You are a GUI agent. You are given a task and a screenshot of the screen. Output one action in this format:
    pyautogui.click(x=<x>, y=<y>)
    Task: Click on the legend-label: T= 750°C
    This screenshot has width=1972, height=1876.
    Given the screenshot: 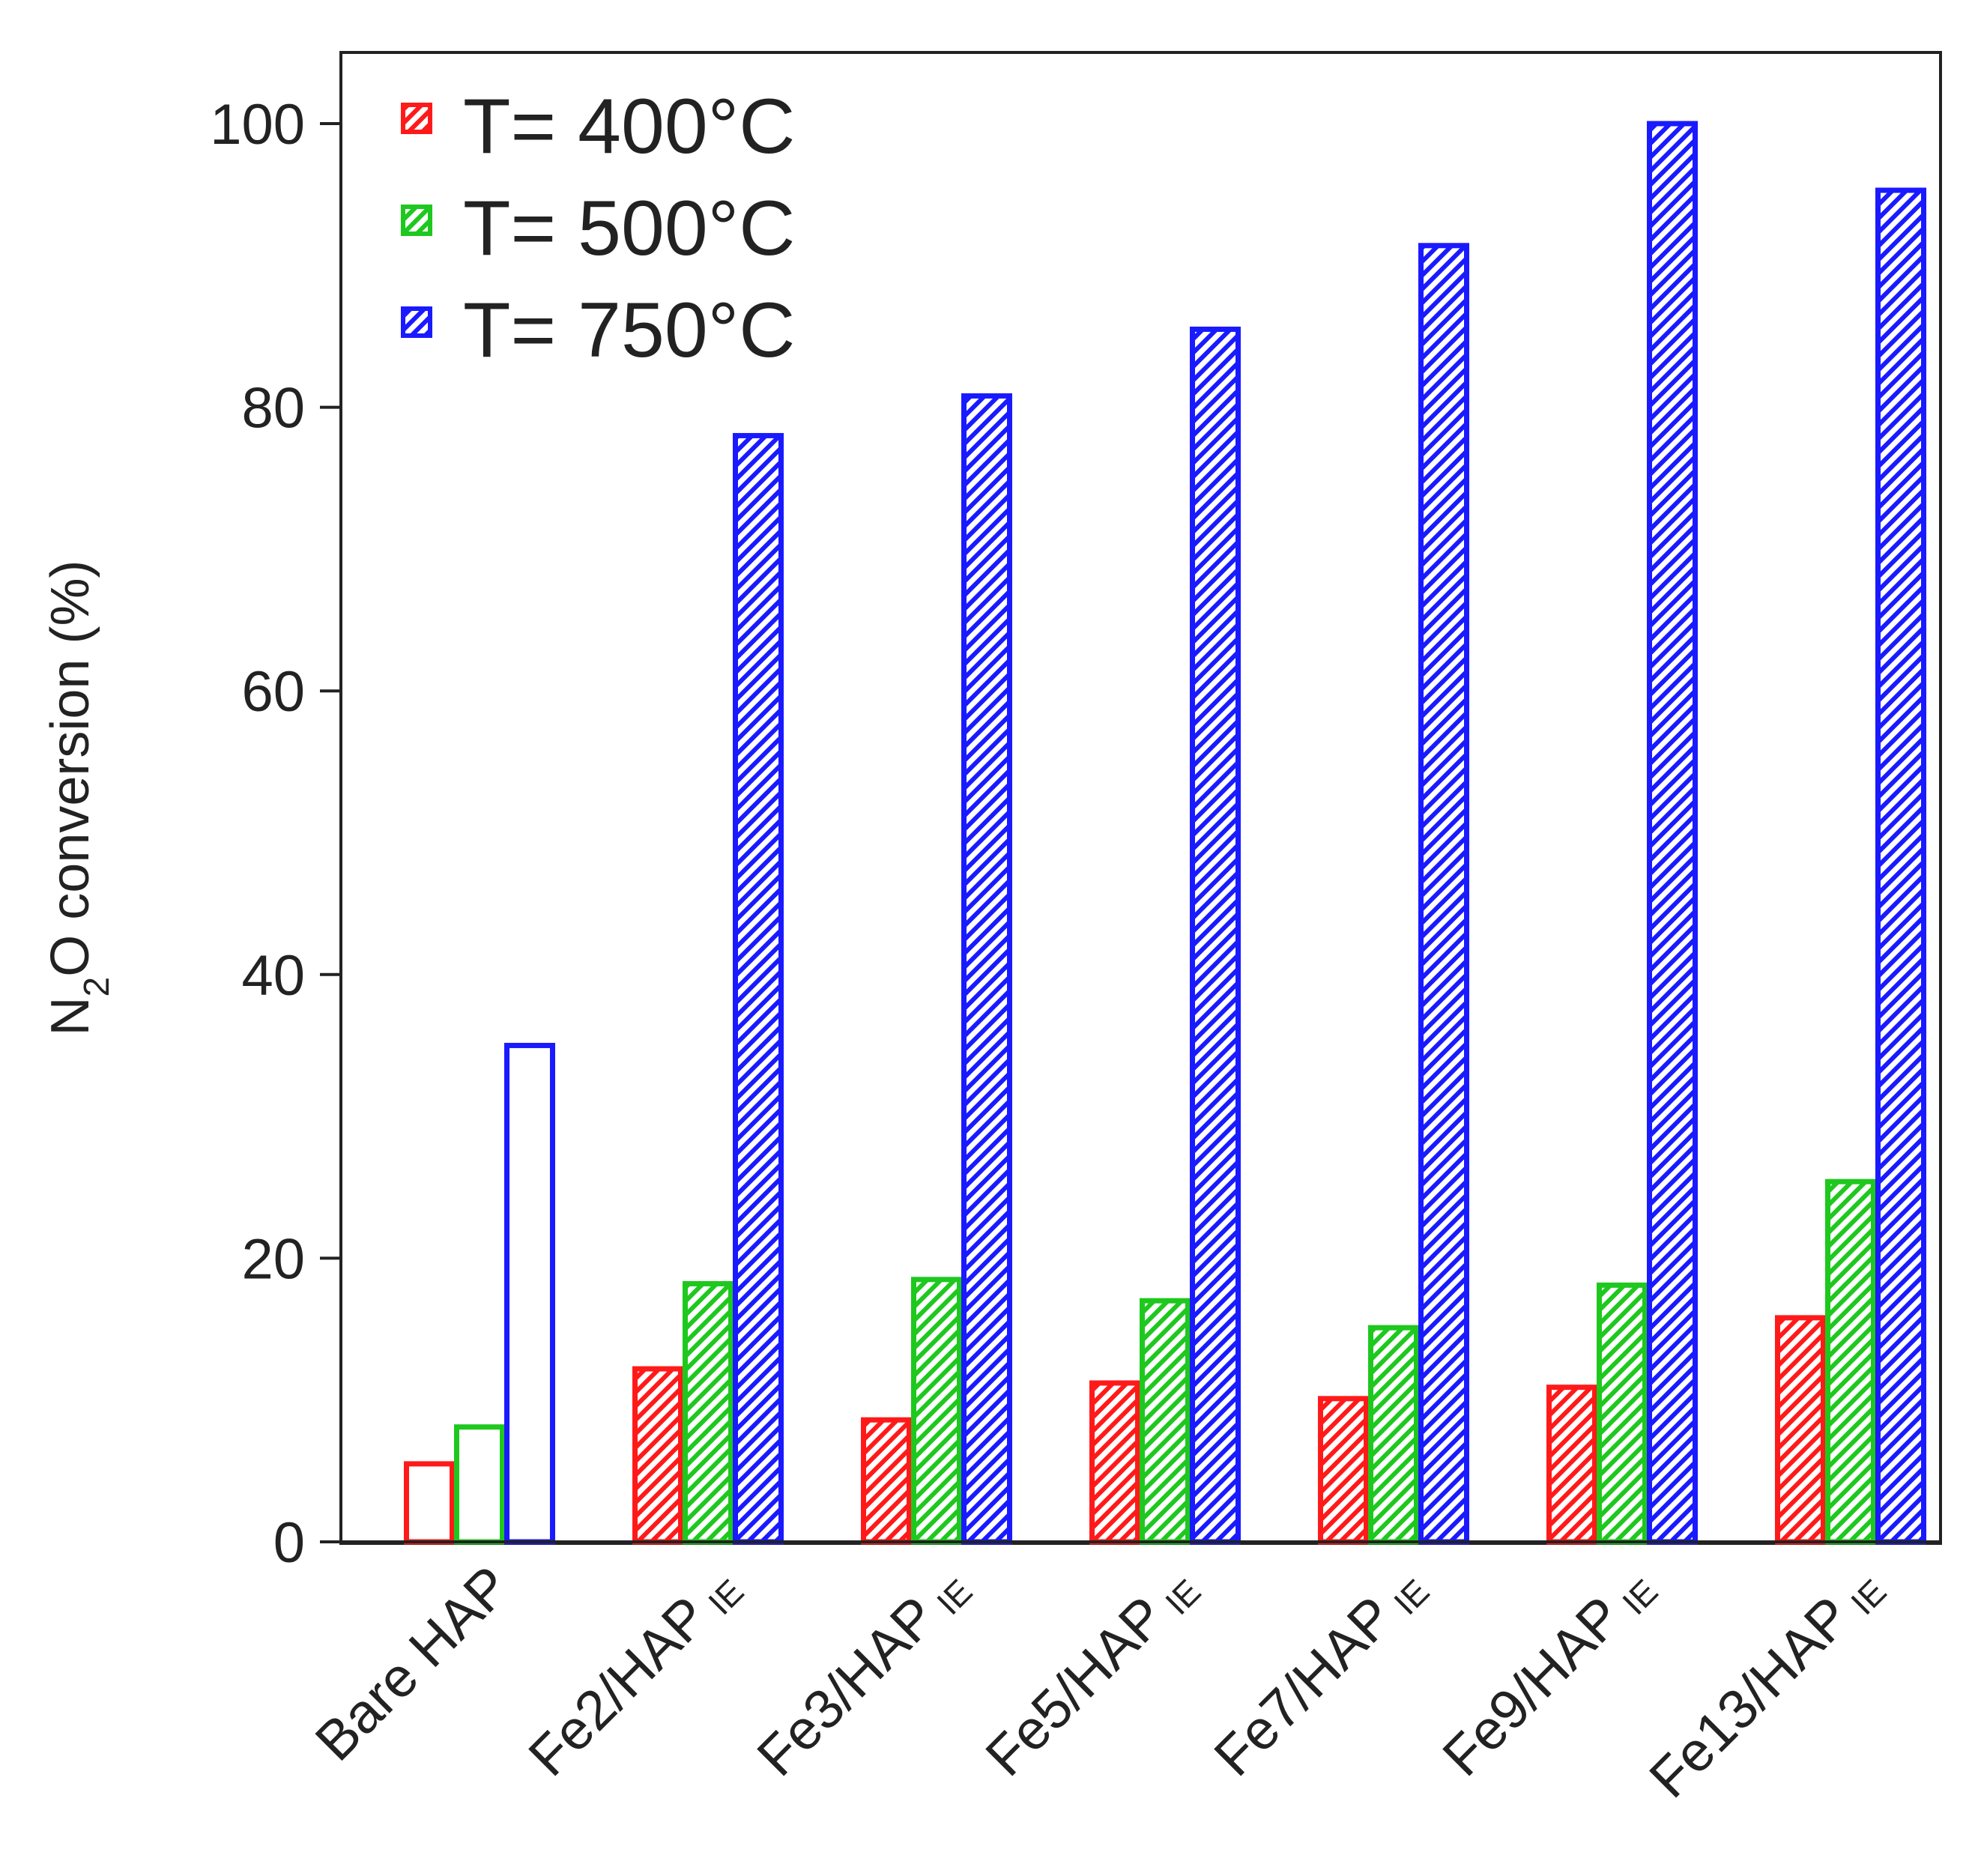 What is the action you would take?
    pyautogui.click(x=629, y=330)
    